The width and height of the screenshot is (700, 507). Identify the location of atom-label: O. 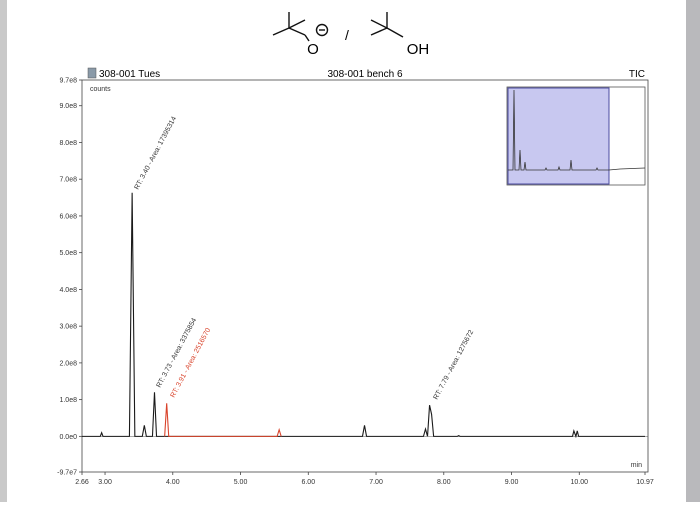
(313, 49).